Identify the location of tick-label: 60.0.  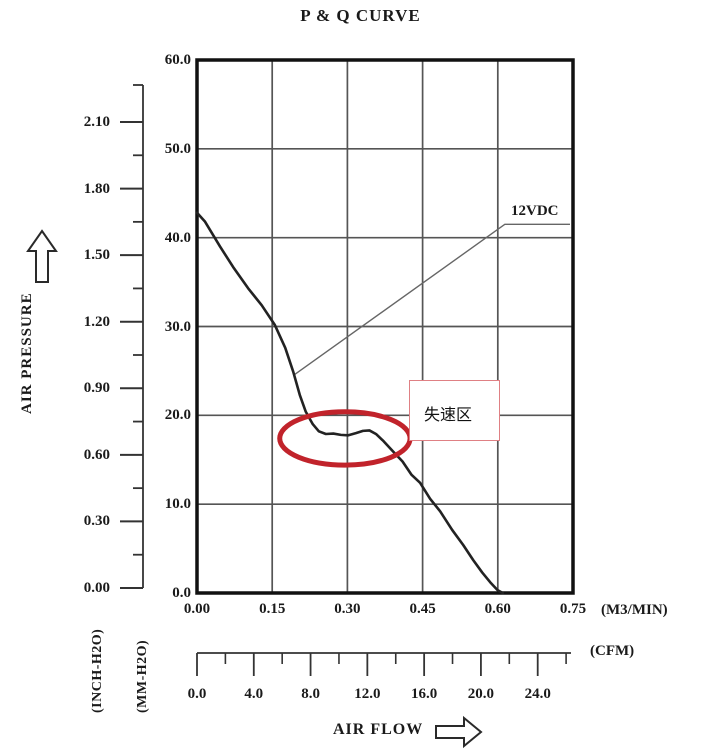
(177, 60).